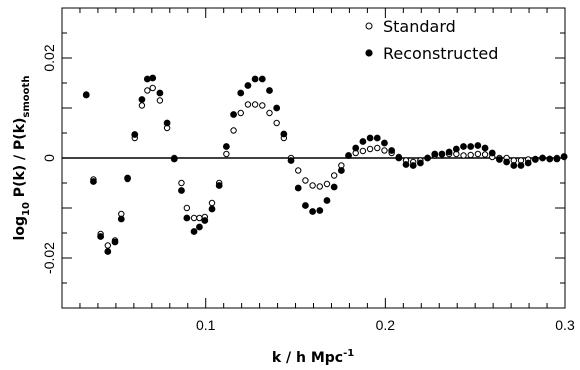 This screenshot has width=580, height=370. What do you see at coordinates (419, 26) in the screenshot?
I see `legend-label-standard: Standard` at bounding box center [419, 26].